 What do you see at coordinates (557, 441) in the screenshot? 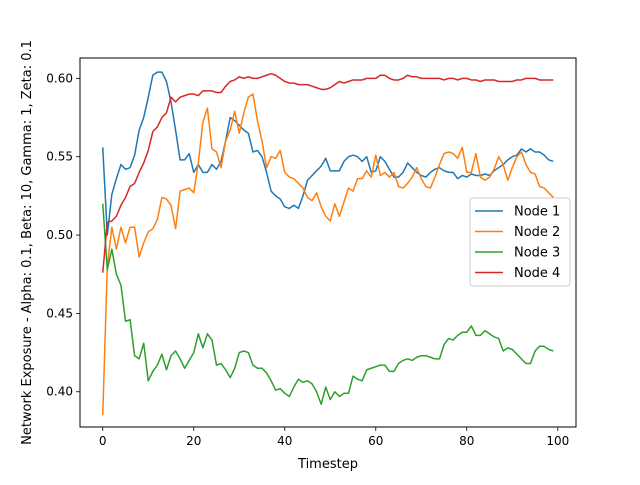
I see `x-tick-label: 100` at bounding box center [557, 441].